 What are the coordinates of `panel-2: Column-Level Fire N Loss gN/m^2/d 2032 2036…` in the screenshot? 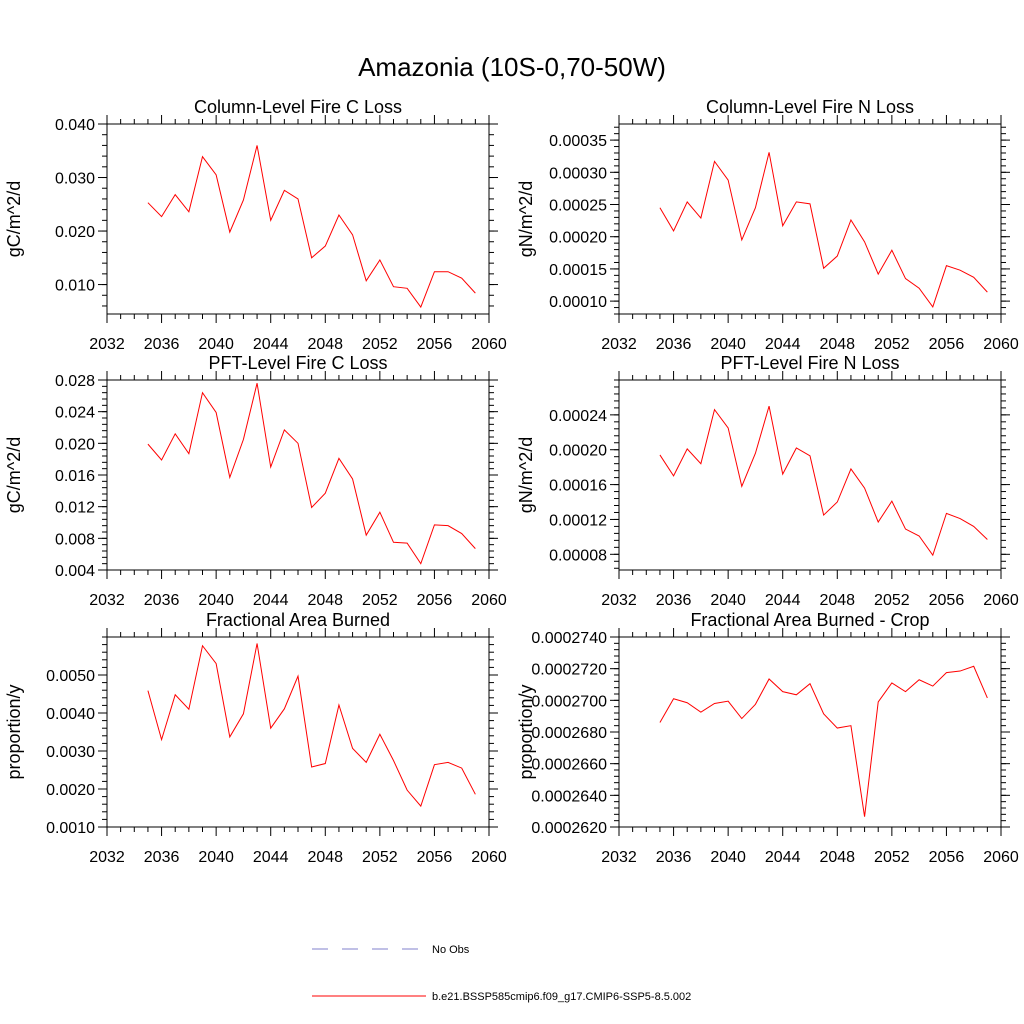 It's located at (767, 225).